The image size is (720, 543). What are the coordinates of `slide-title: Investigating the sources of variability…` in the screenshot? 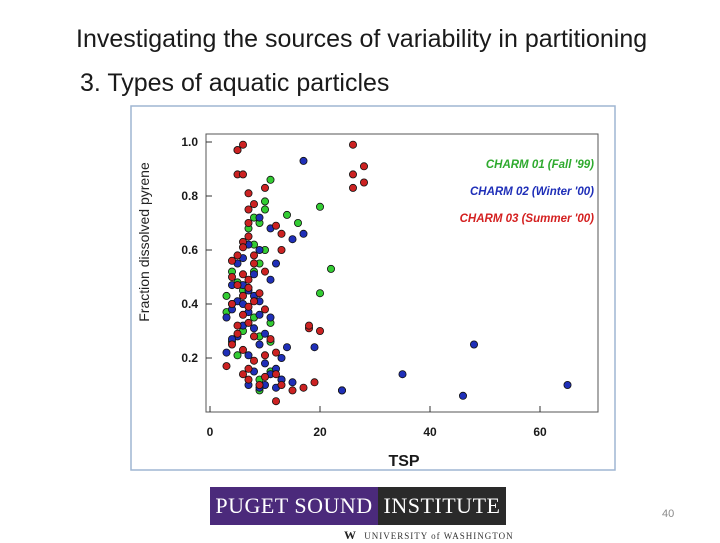 It's located at (362, 39).